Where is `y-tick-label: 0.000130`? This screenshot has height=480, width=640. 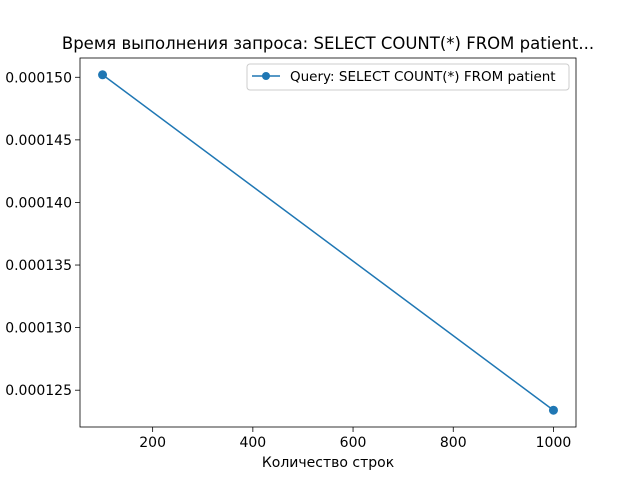 y-tick-label: 0.000130 is located at coordinates (38, 329).